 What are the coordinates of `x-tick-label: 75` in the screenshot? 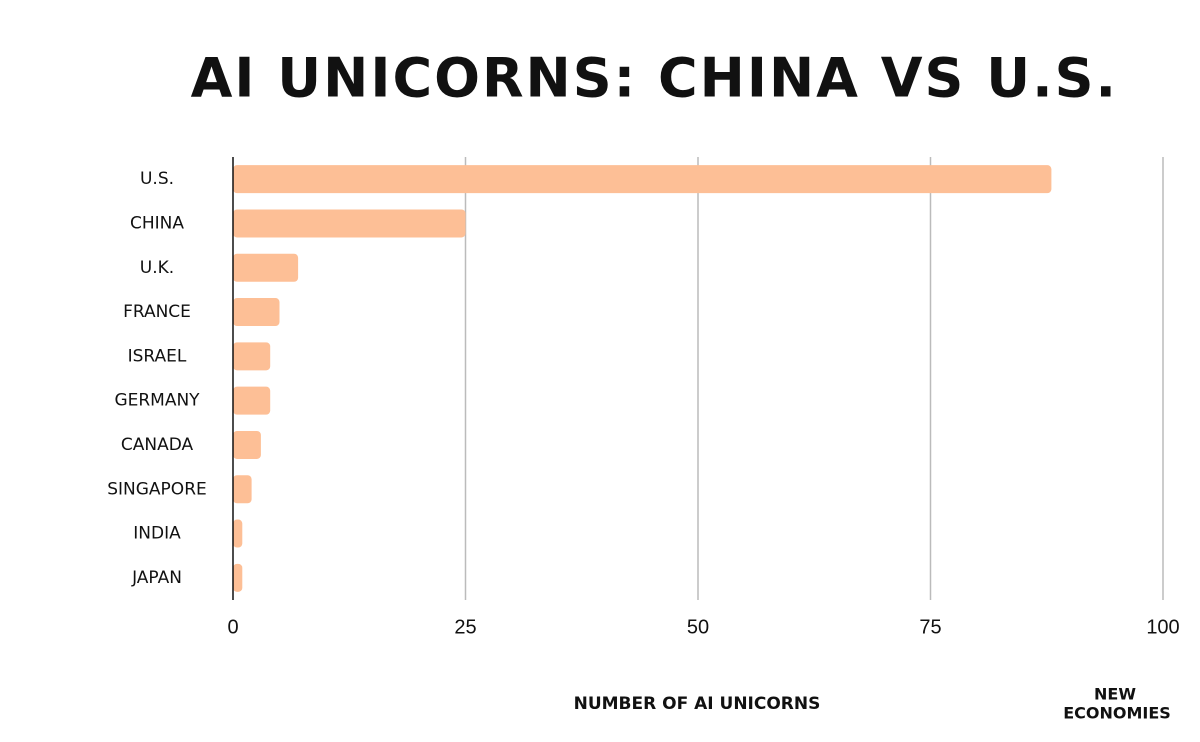 It's located at (930, 627).